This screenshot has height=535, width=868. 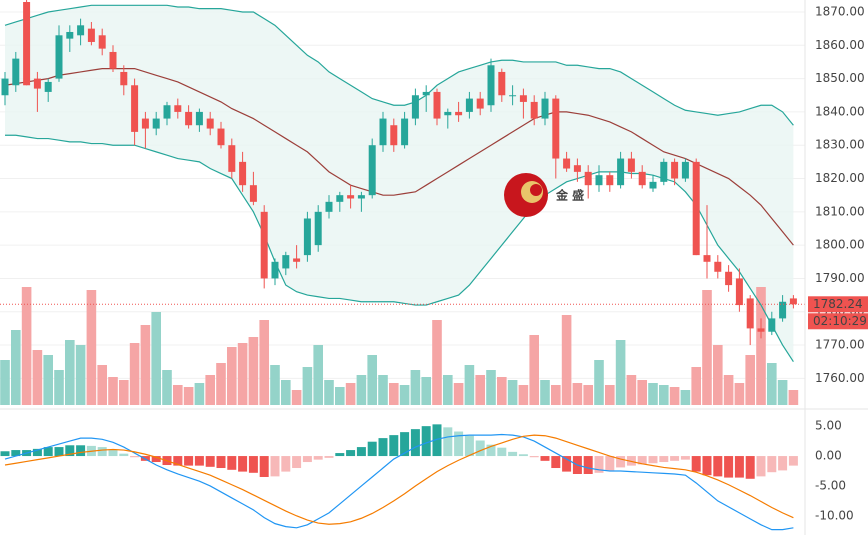 I want to click on countdown-tag, so click(x=838, y=321).